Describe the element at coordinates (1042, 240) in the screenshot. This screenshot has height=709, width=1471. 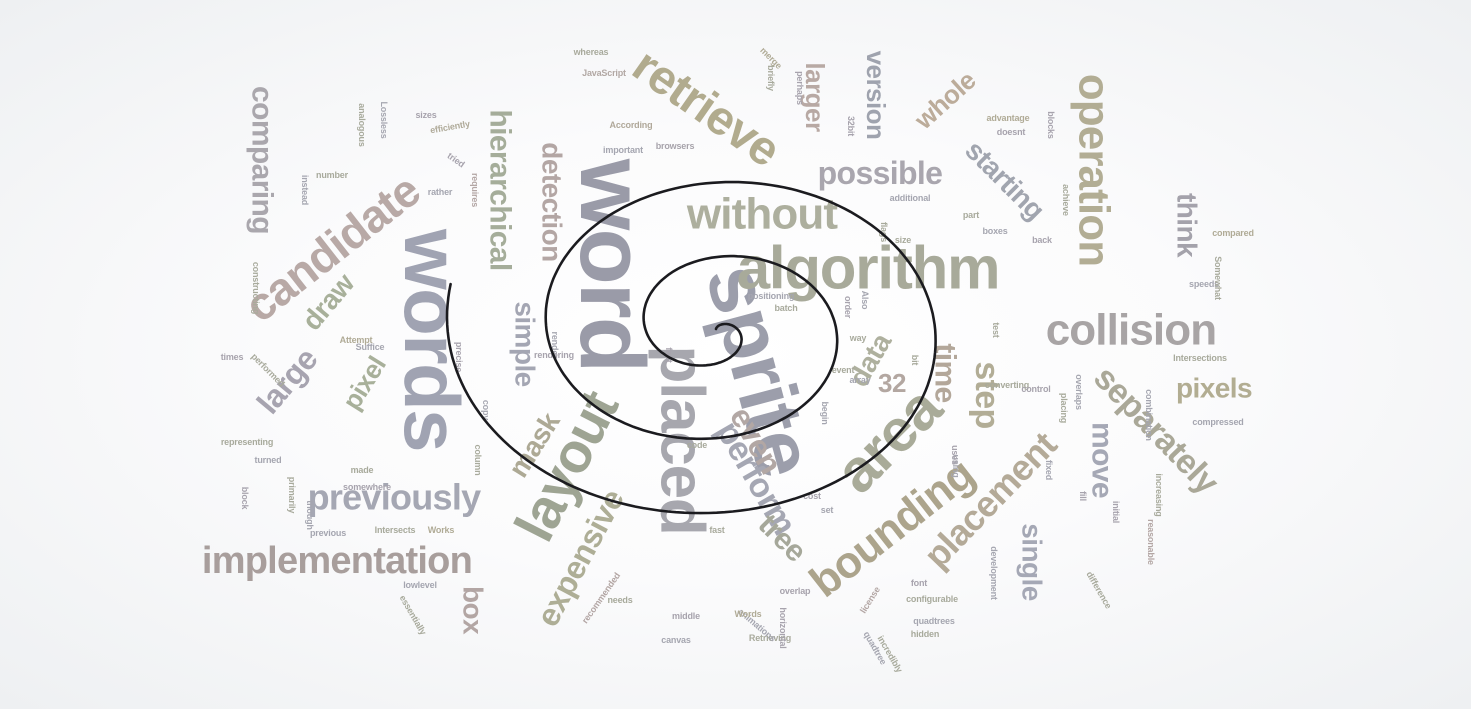
I see `cloud-word-back: back` at that location.